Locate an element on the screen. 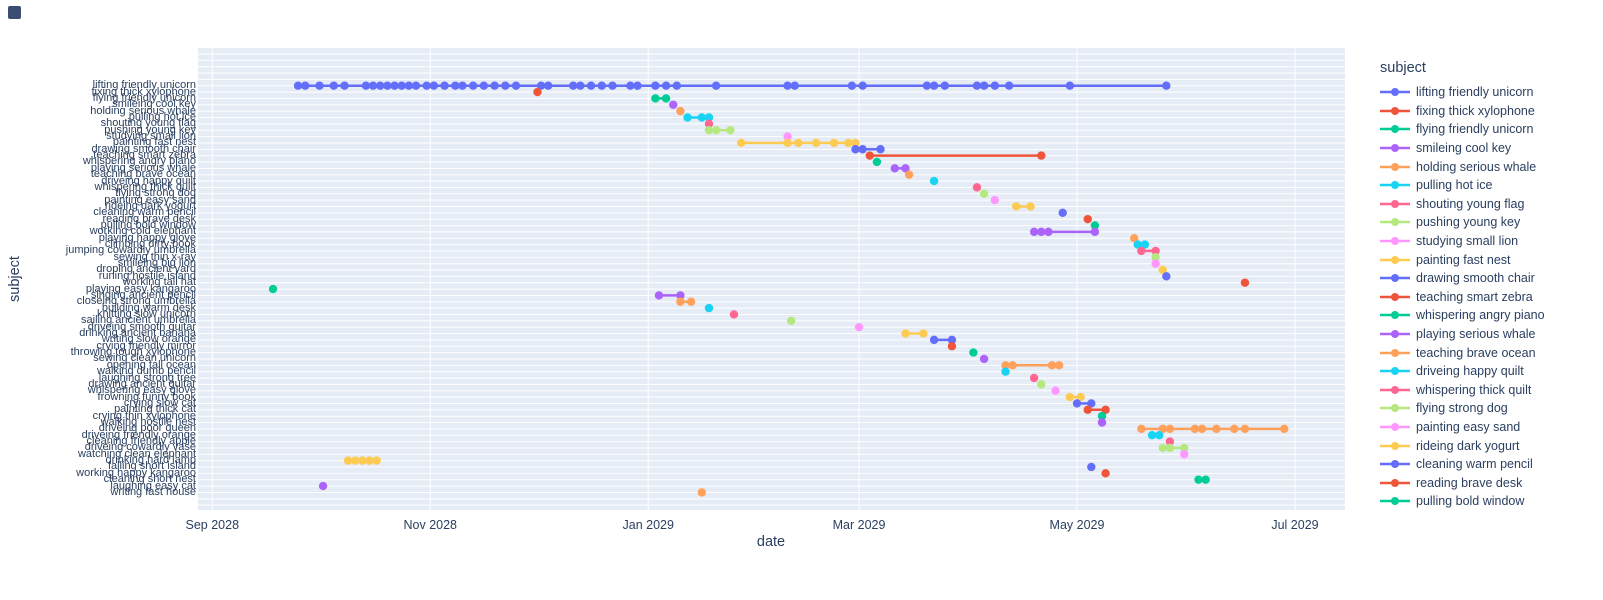 The width and height of the screenshot is (1603, 600). legend-item: playing serious whale is located at coordinates (1487, 334).